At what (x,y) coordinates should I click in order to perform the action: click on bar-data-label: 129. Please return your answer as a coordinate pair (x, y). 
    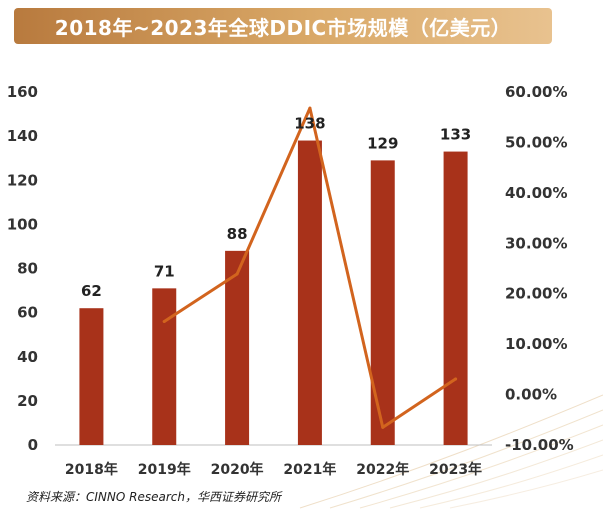
    Looking at the image, I should click on (382, 143).